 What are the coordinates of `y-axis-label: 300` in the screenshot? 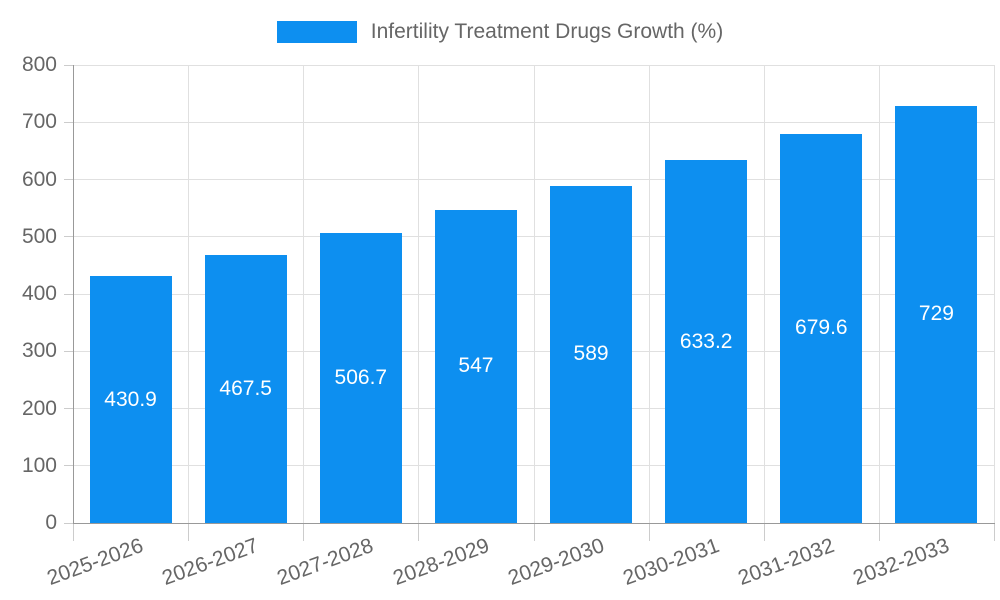 It's located at (39, 351).